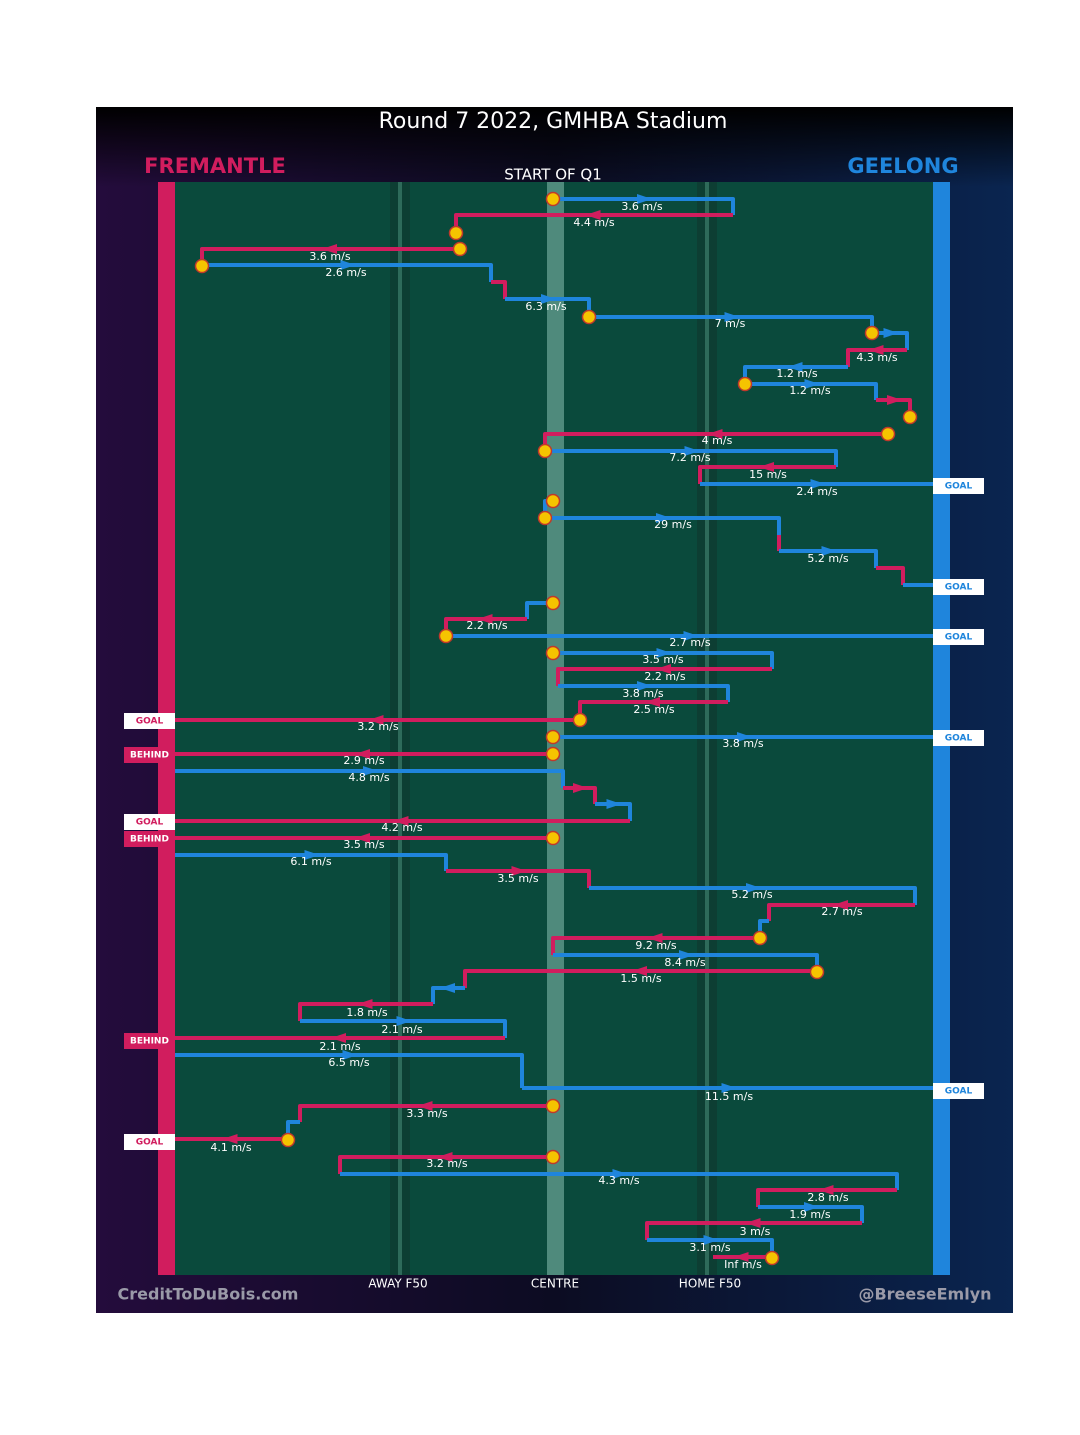 The height and width of the screenshot is (1435, 1080). I want to click on credit: CreditToDuBois.com, so click(208, 1294).